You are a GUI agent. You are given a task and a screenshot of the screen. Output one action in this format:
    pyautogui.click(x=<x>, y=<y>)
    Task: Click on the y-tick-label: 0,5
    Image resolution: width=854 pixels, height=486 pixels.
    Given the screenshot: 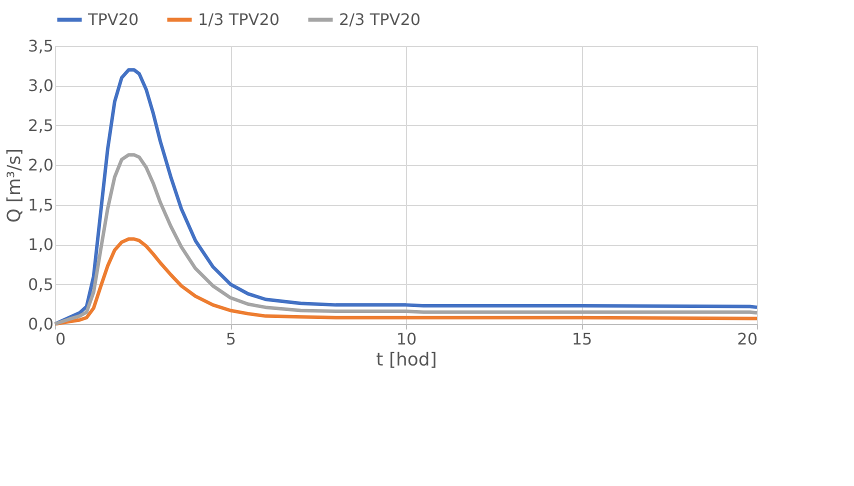 What is the action you would take?
    pyautogui.click(x=41, y=284)
    